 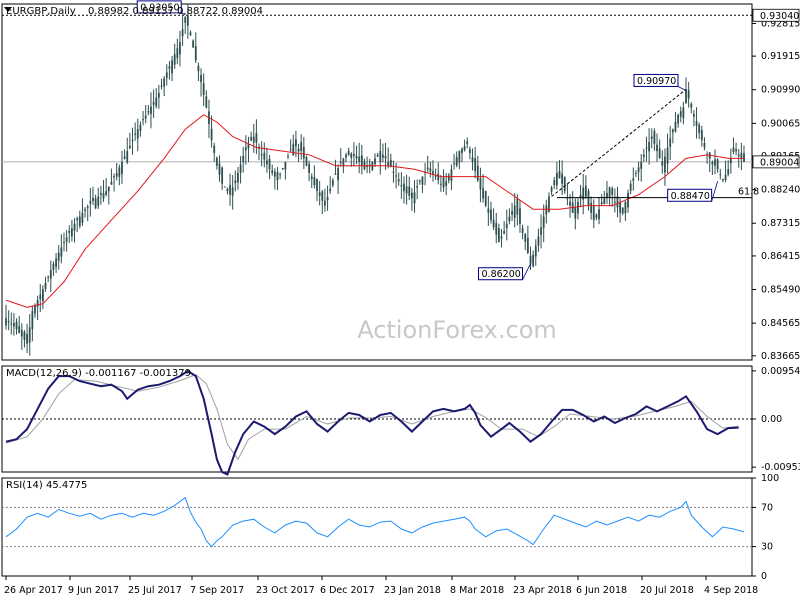 I want to click on panel-marker-icon, so click(x=8, y=9).